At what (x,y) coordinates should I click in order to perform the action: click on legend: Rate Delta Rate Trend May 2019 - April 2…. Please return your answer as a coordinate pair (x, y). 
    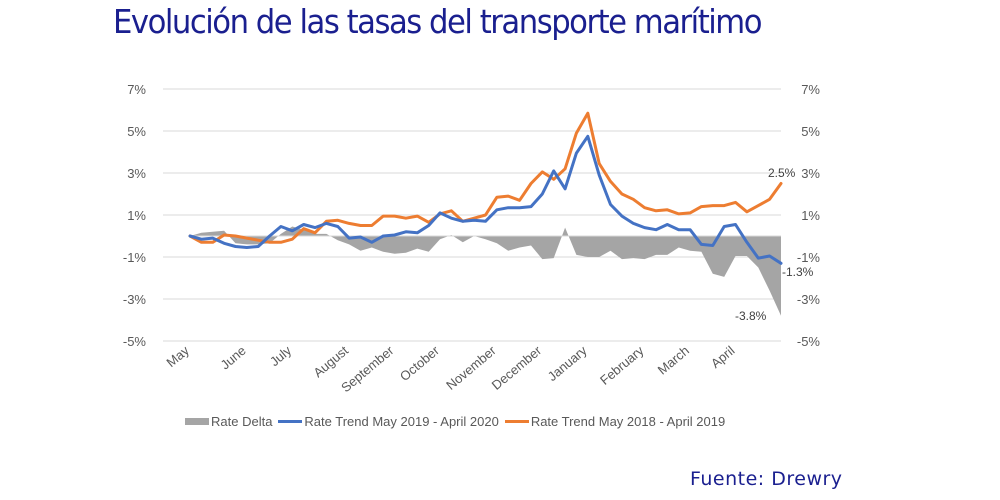
    Looking at the image, I should click on (458, 421).